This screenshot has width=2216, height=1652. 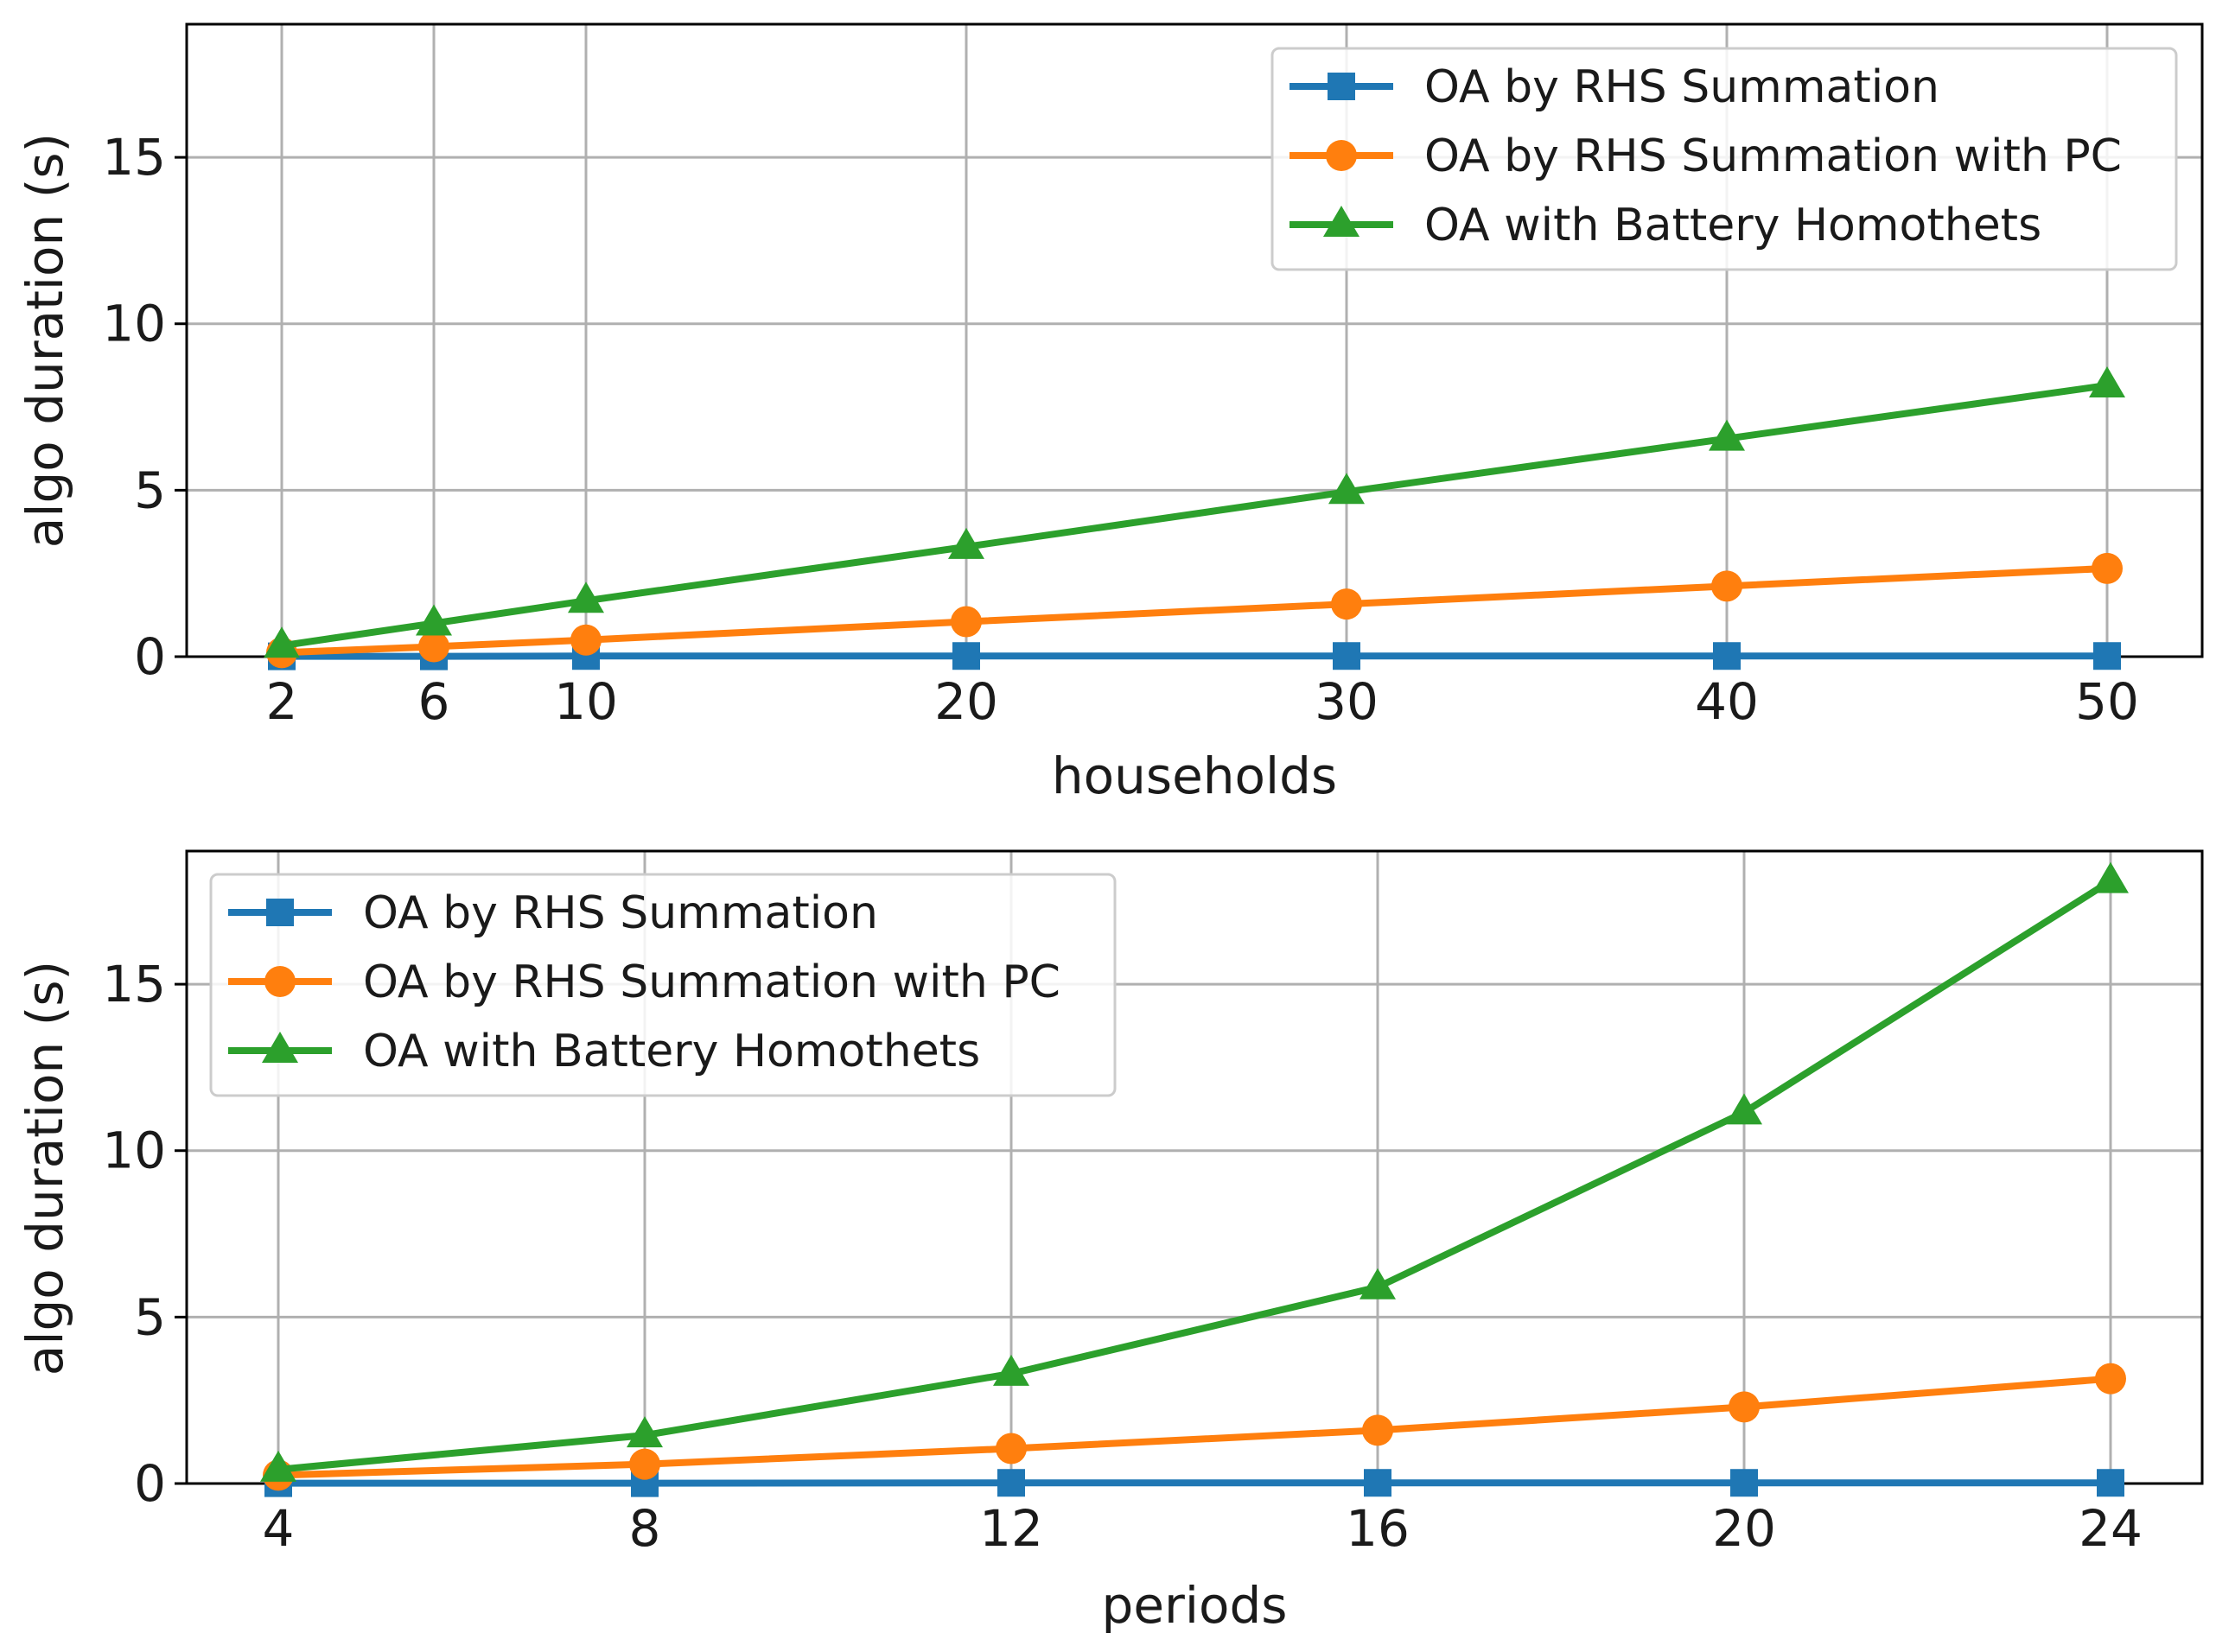 I want to click on x-tick-label: 16, so click(x=1378, y=1529).